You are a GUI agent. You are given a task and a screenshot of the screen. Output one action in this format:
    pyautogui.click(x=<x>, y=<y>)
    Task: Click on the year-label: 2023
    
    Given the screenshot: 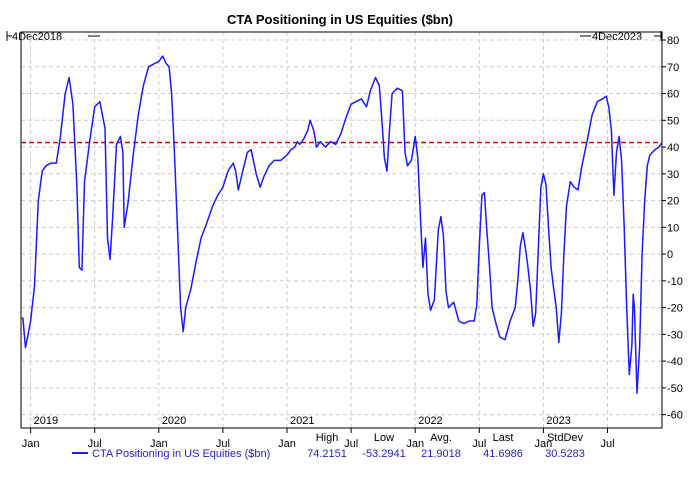 What is the action you would take?
    pyautogui.click(x=558, y=421)
    